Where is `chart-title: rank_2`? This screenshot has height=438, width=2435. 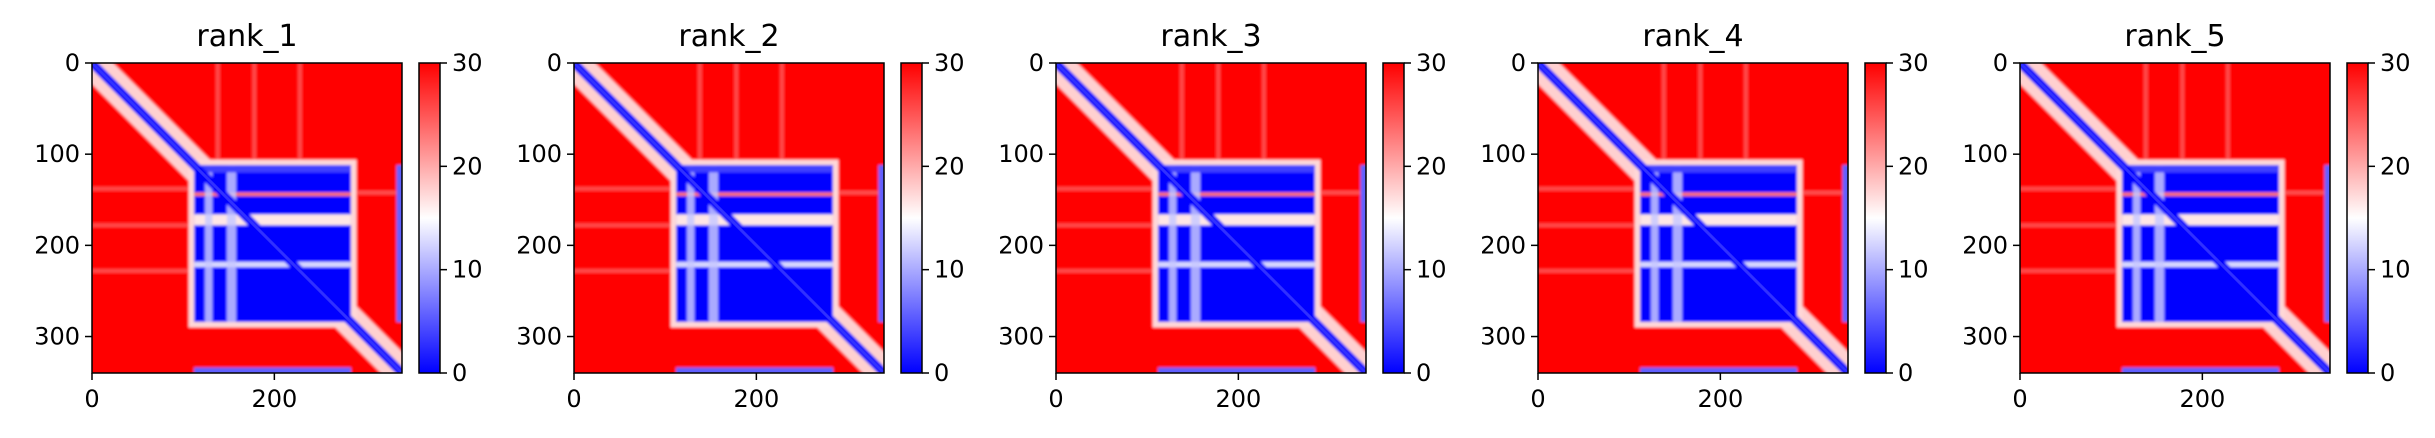 chart-title: rank_2 is located at coordinates (728, 36).